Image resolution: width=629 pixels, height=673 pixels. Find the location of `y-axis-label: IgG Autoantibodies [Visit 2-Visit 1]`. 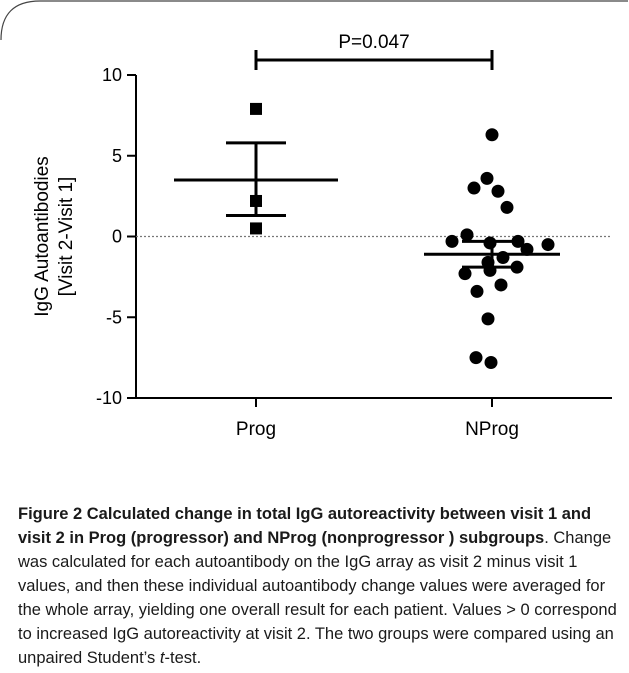

y-axis-label: IgG Autoantibodies [Visit 2-Visit 1] is located at coordinates (54, 236).